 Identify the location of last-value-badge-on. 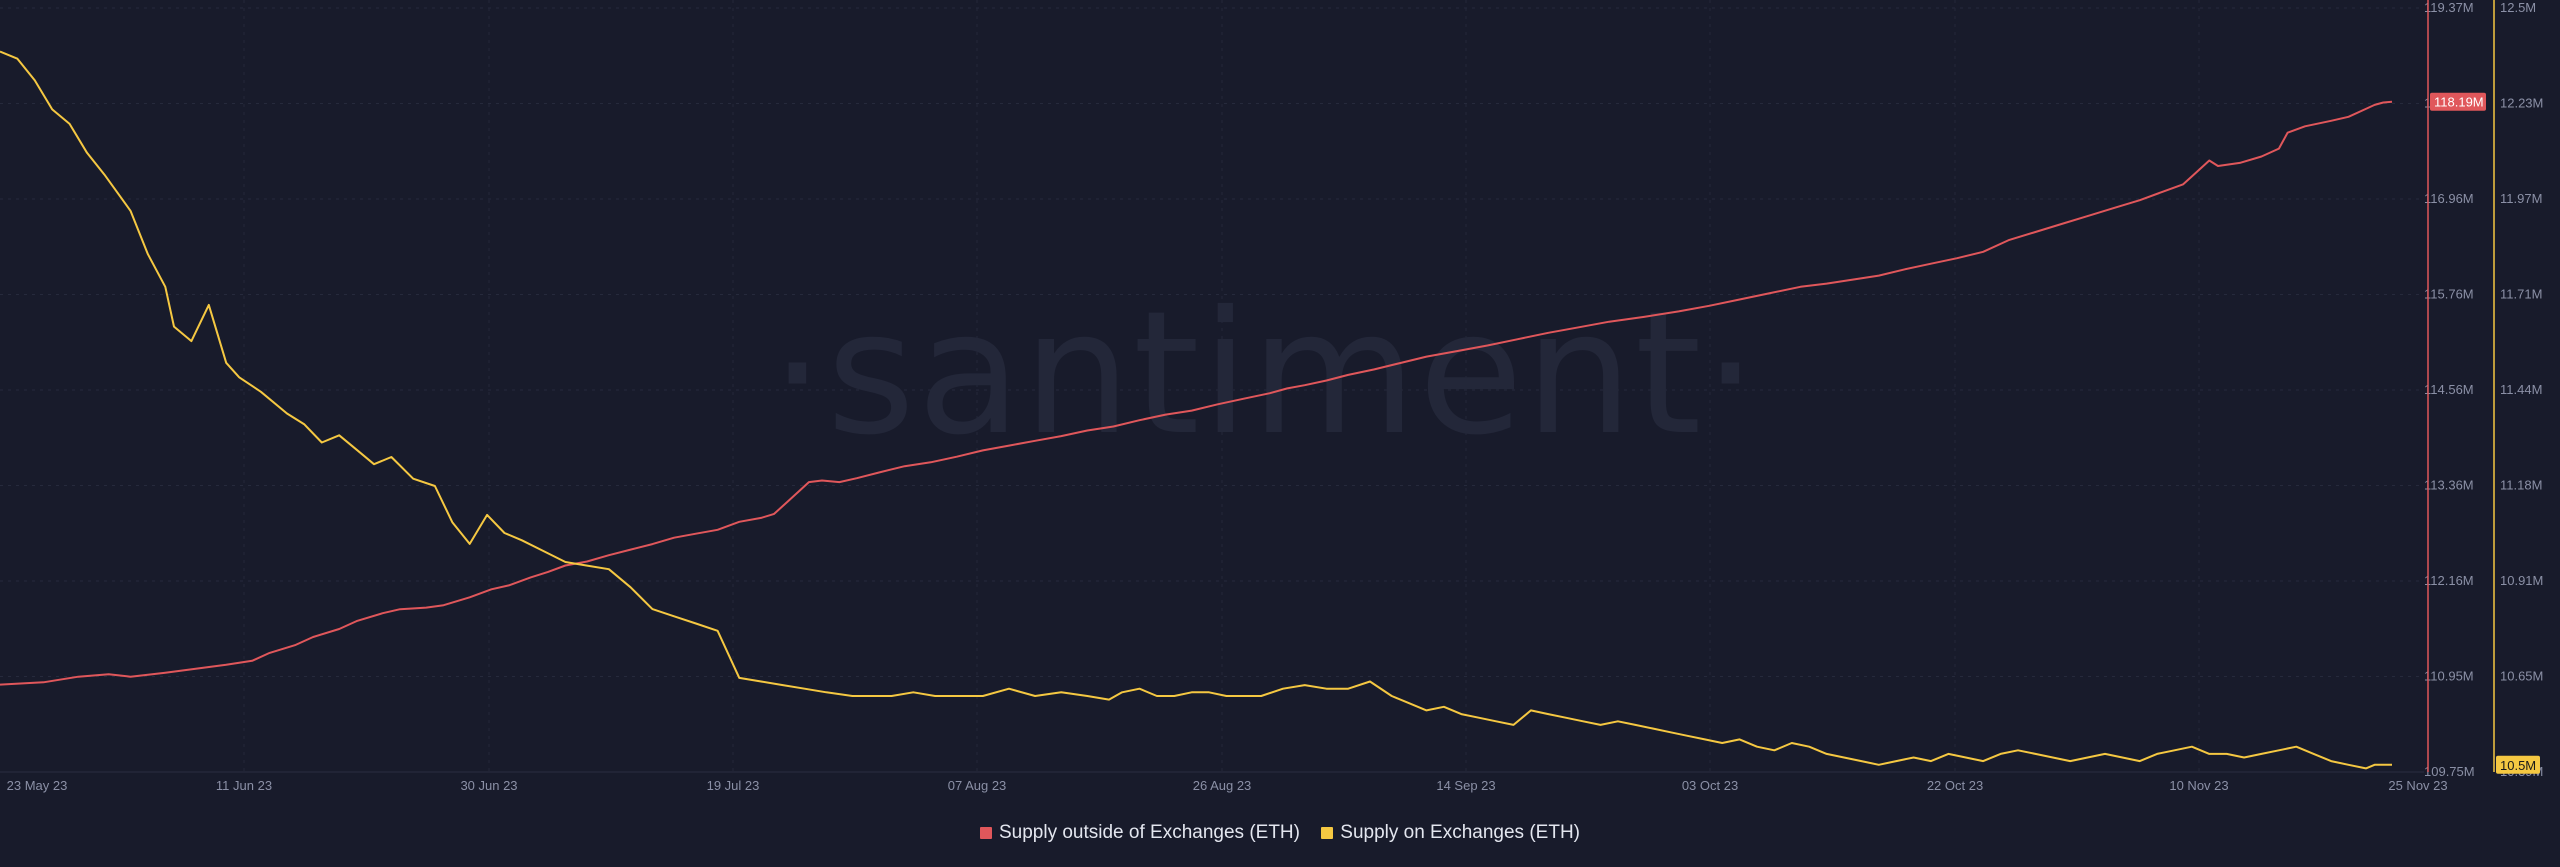
(2518, 764).